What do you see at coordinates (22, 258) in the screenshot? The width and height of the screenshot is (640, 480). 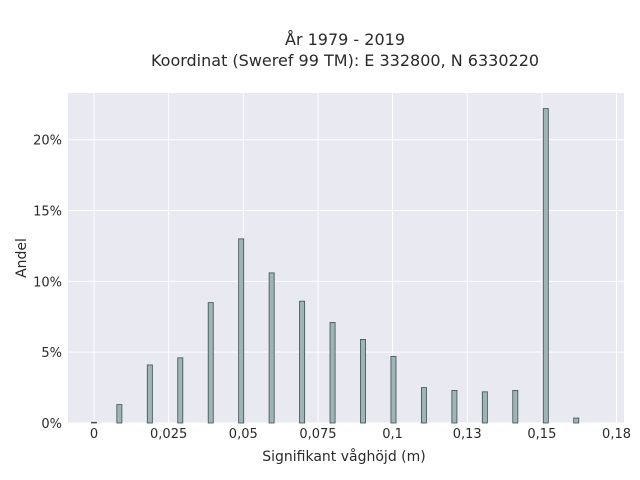 I see `y-axis-label: Andel` at bounding box center [22, 258].